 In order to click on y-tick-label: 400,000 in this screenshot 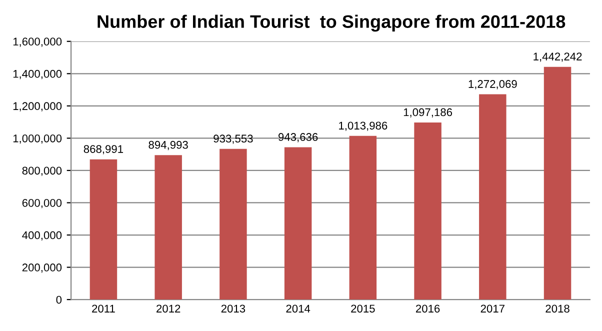, I will do `click(42, 235)`.